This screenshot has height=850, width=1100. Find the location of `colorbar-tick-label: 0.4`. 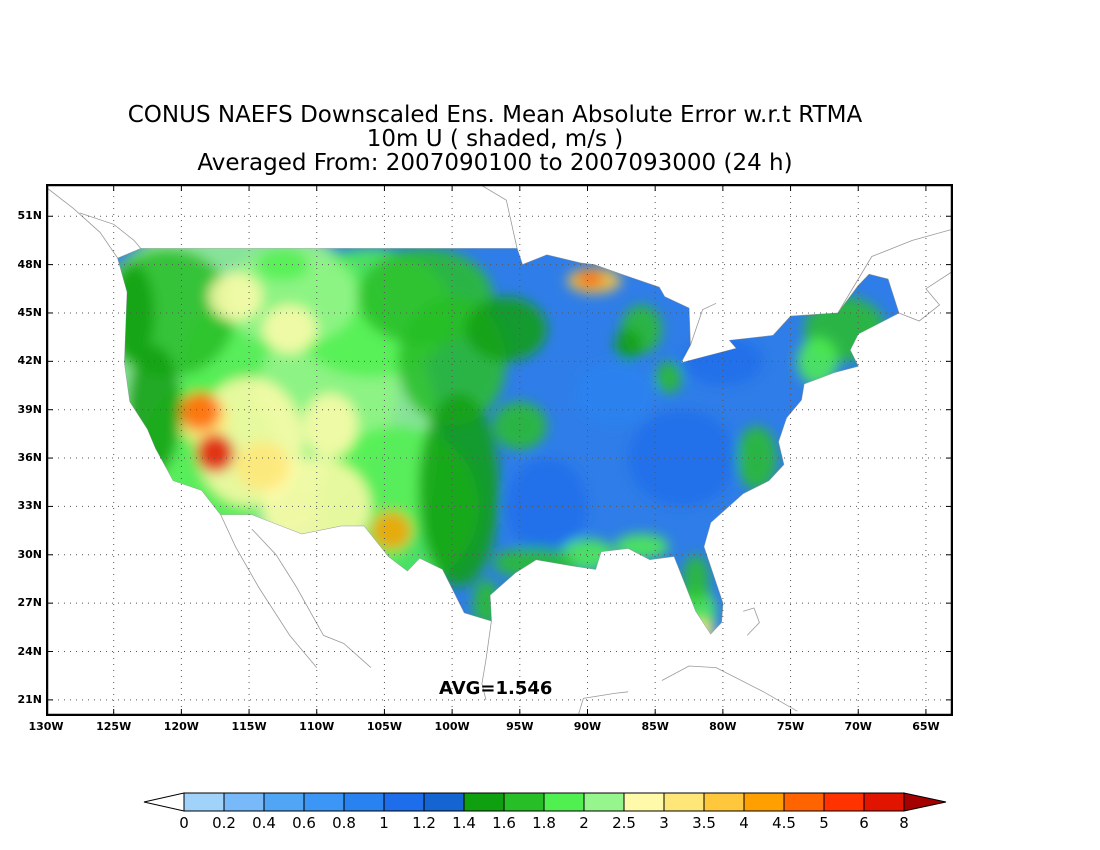

colorbar-tick-label: 0.4 is located at coordinates (264, 823).